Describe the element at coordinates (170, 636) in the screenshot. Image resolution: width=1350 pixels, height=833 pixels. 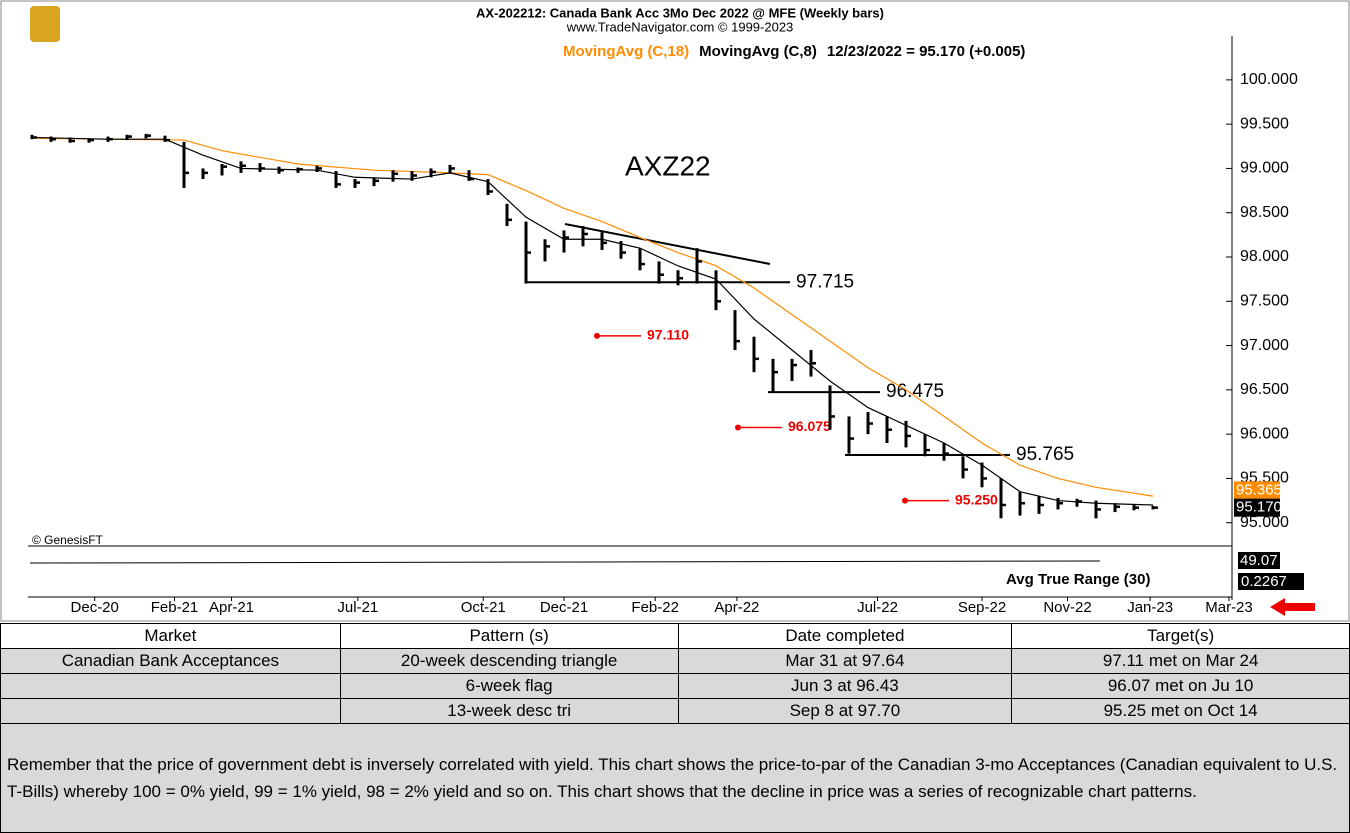
I see `header-cell: Market` at that location.